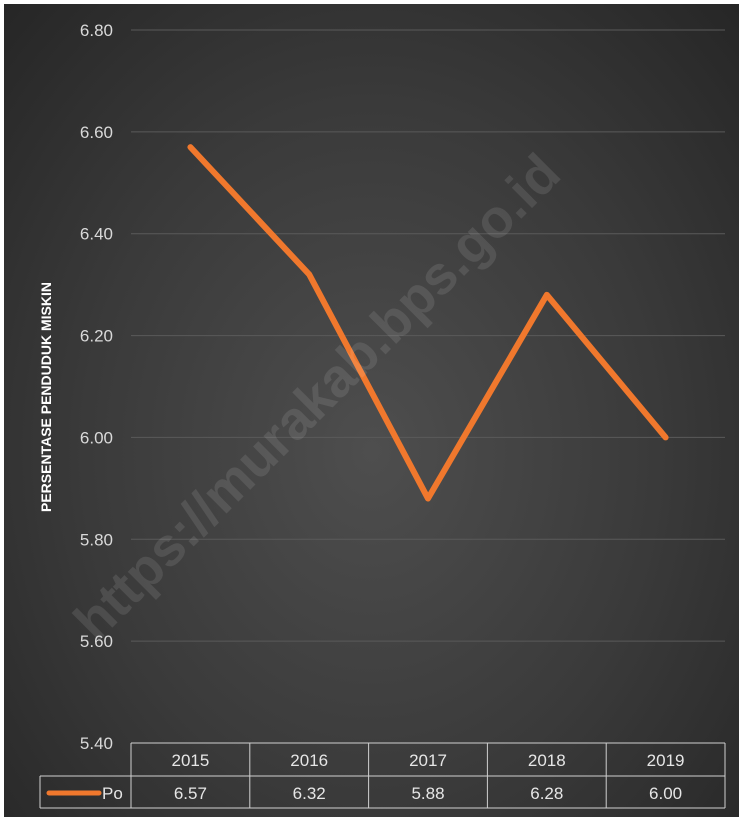 The width and height of the screenshot is (745, 821). What do you see at coordinates (96, 437) in the screenshot?
I see `y-tick-label: 6.00` at bounding box center [96, 437].